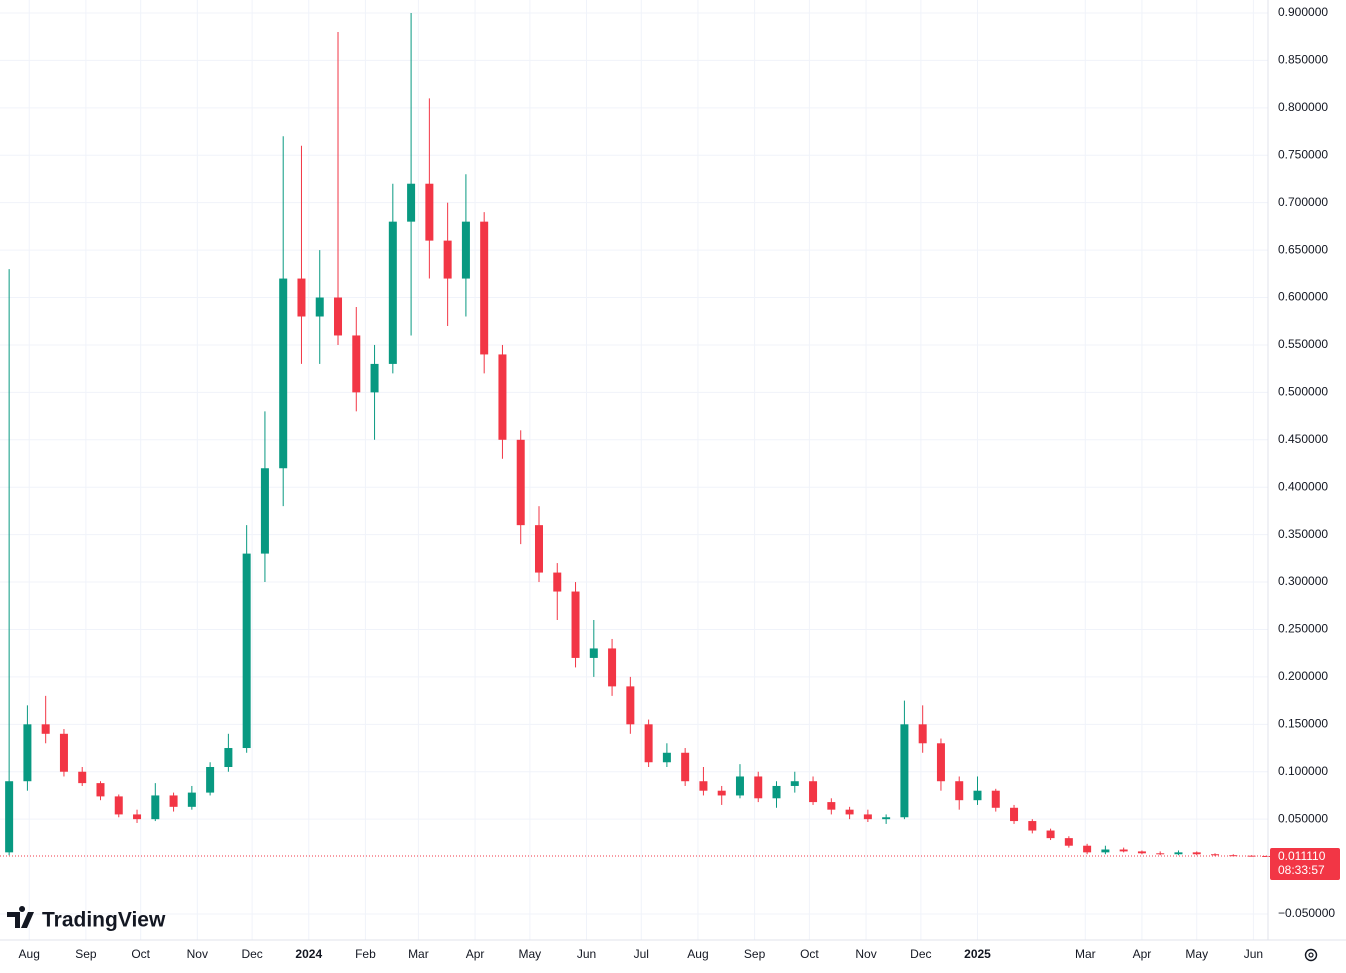 The image size is (1346, 973). I want to click on countdown-label: 08:33:57, so click(1301, 870).